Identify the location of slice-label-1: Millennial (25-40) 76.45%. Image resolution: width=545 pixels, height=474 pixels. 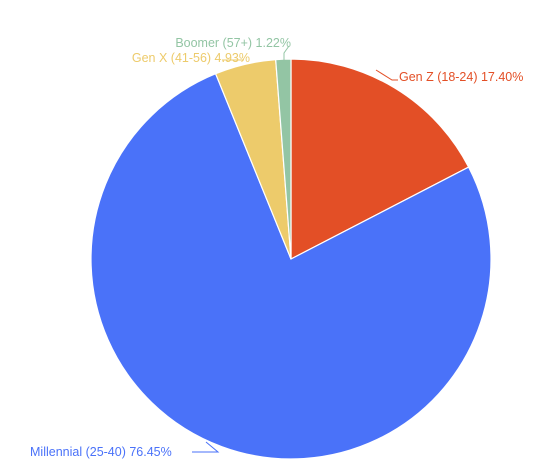
(101, 452).